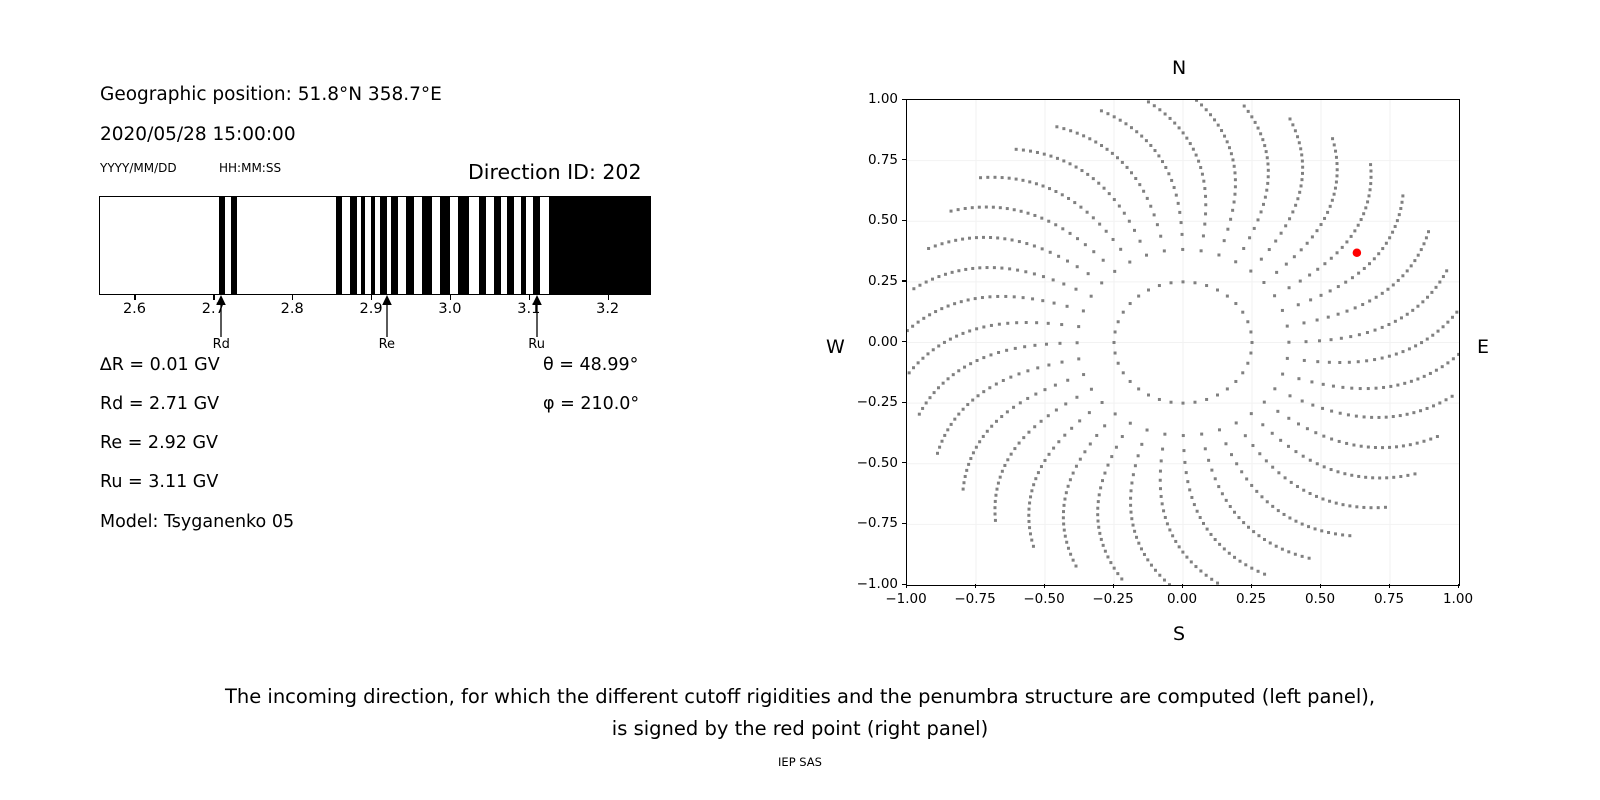 The width and height of the screenshot is (1600, 800). I want to click on penumbra-x-tick-label: 3.0, so click(450, 309).